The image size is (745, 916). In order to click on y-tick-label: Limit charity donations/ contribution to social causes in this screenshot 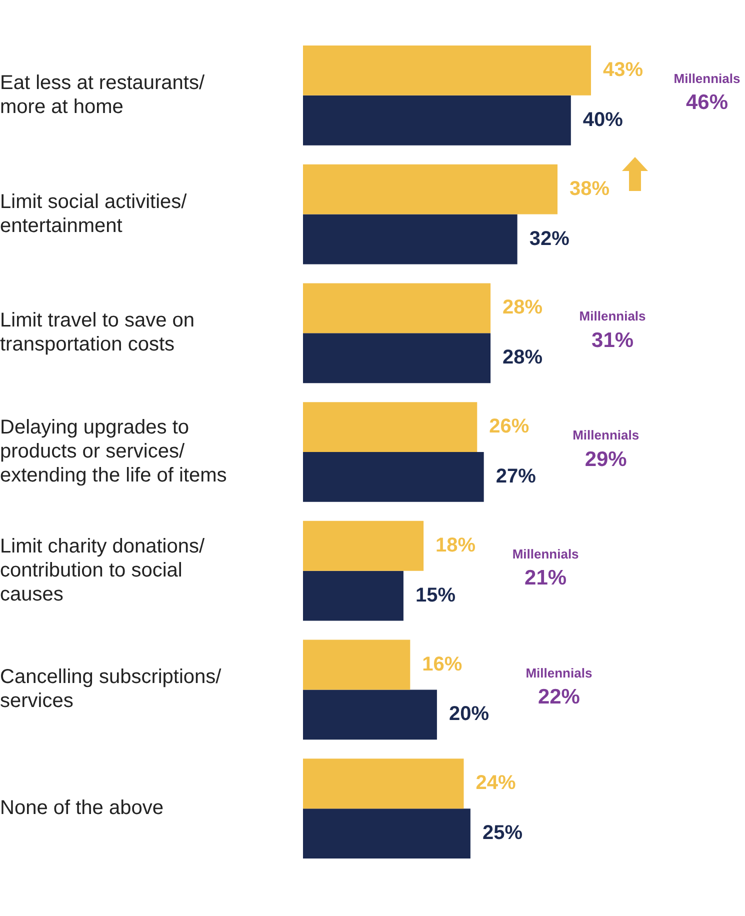, I will do `click(102, 570)`.